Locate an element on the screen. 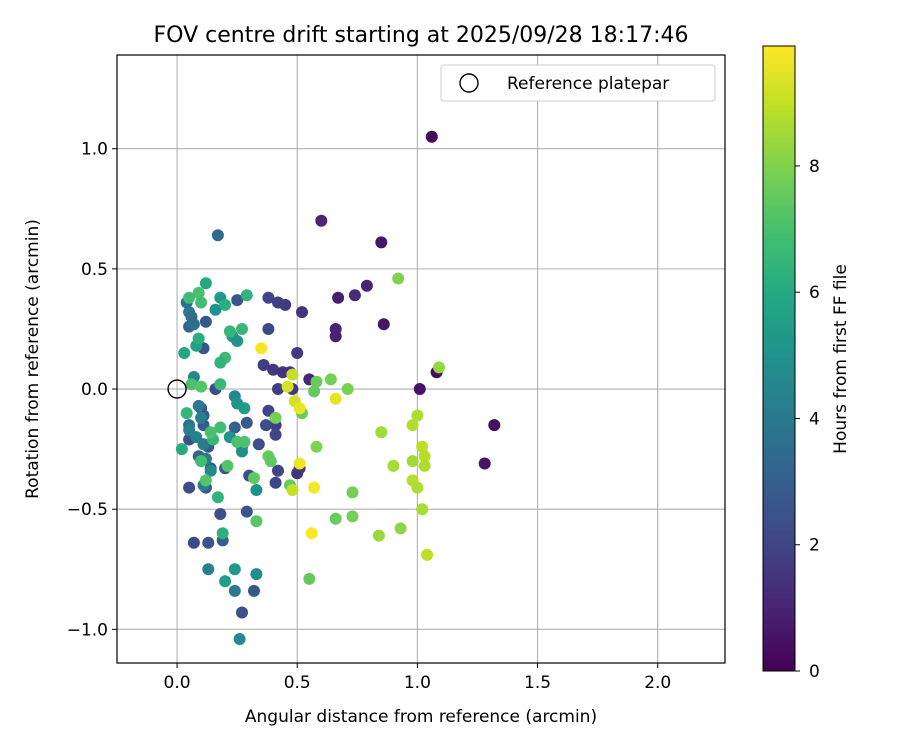 The image size is (900, 750). x-tick-label: 1.5 is located at coordinates (537, 683).